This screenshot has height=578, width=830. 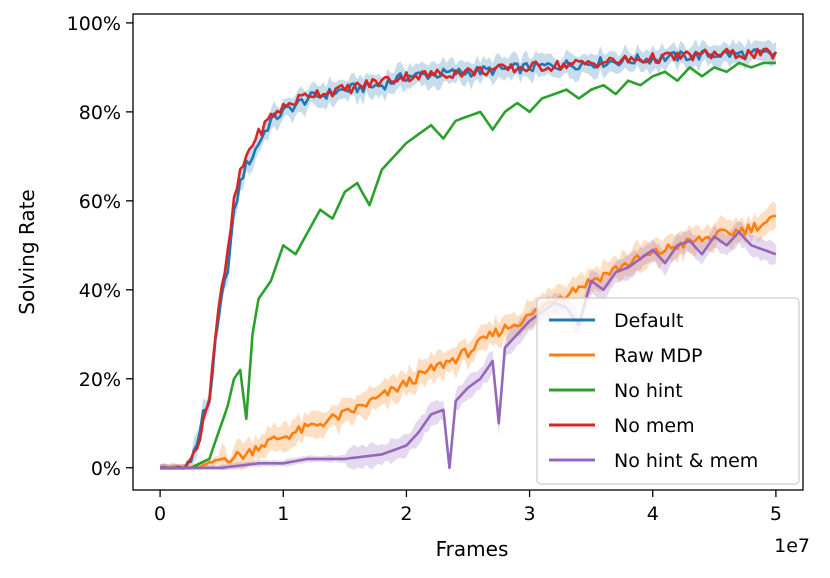 What do you see at coordinates (100, 113) in the screenshot?
I see `y-tick-label: 80%` at bounding box center [100, 113].